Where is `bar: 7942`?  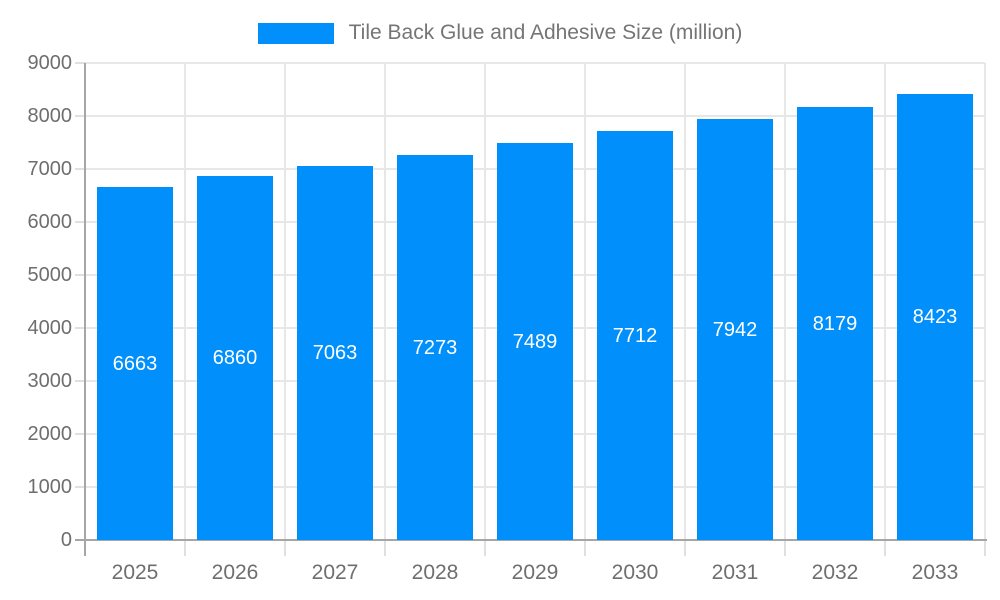 bar: 7942 is located at coordinates (735, 329).